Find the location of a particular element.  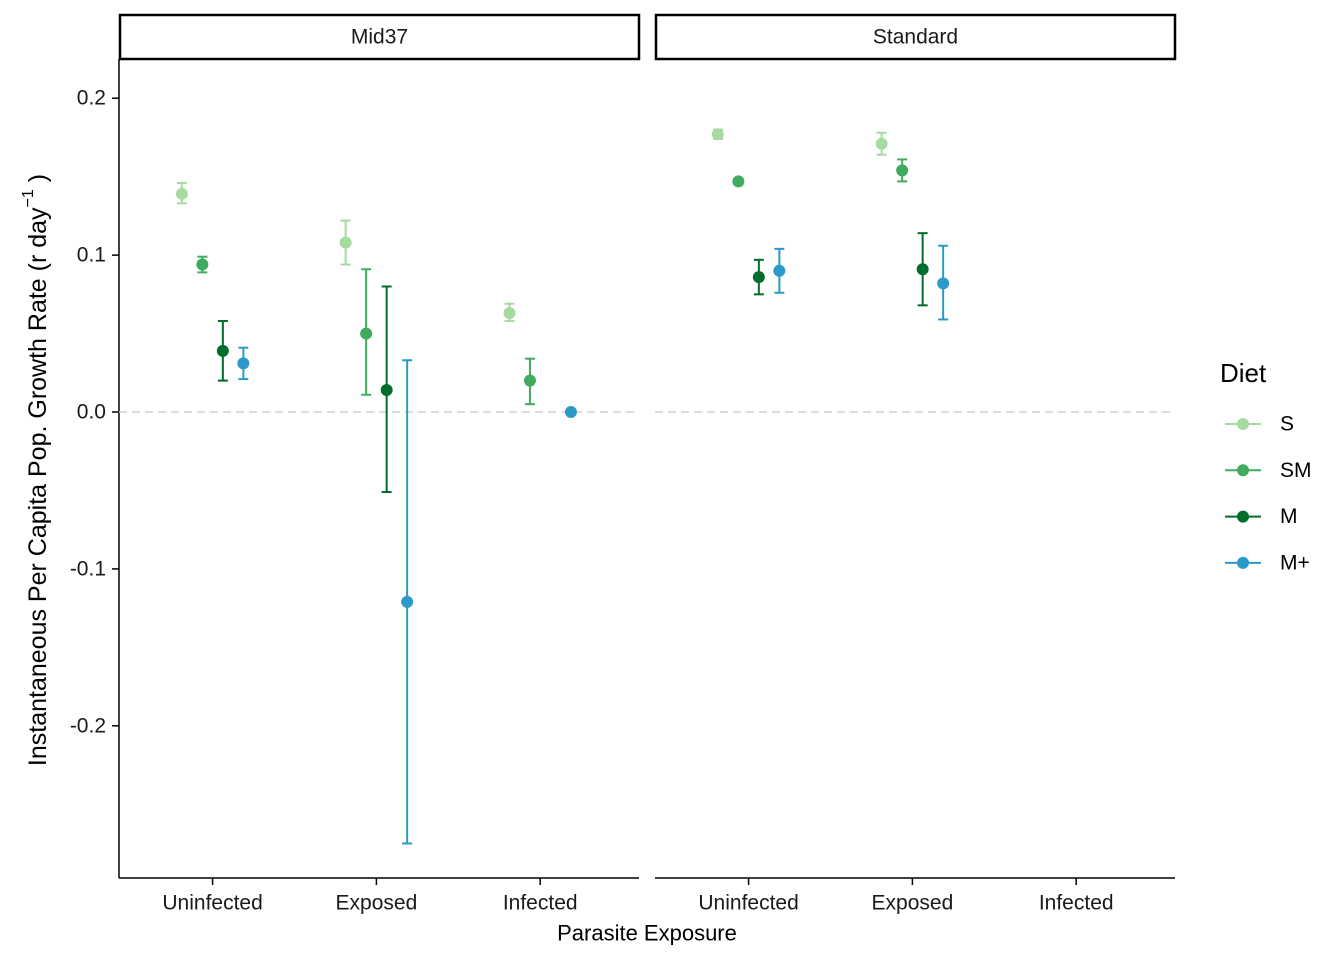

y-tick-label: -0.1 is located at coordinates (88, 568).